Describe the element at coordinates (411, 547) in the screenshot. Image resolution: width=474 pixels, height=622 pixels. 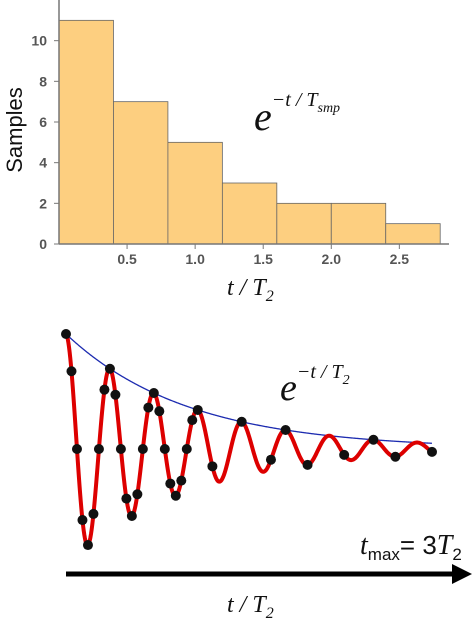
I see `tmax-label: tmax= 3T2` at that location.